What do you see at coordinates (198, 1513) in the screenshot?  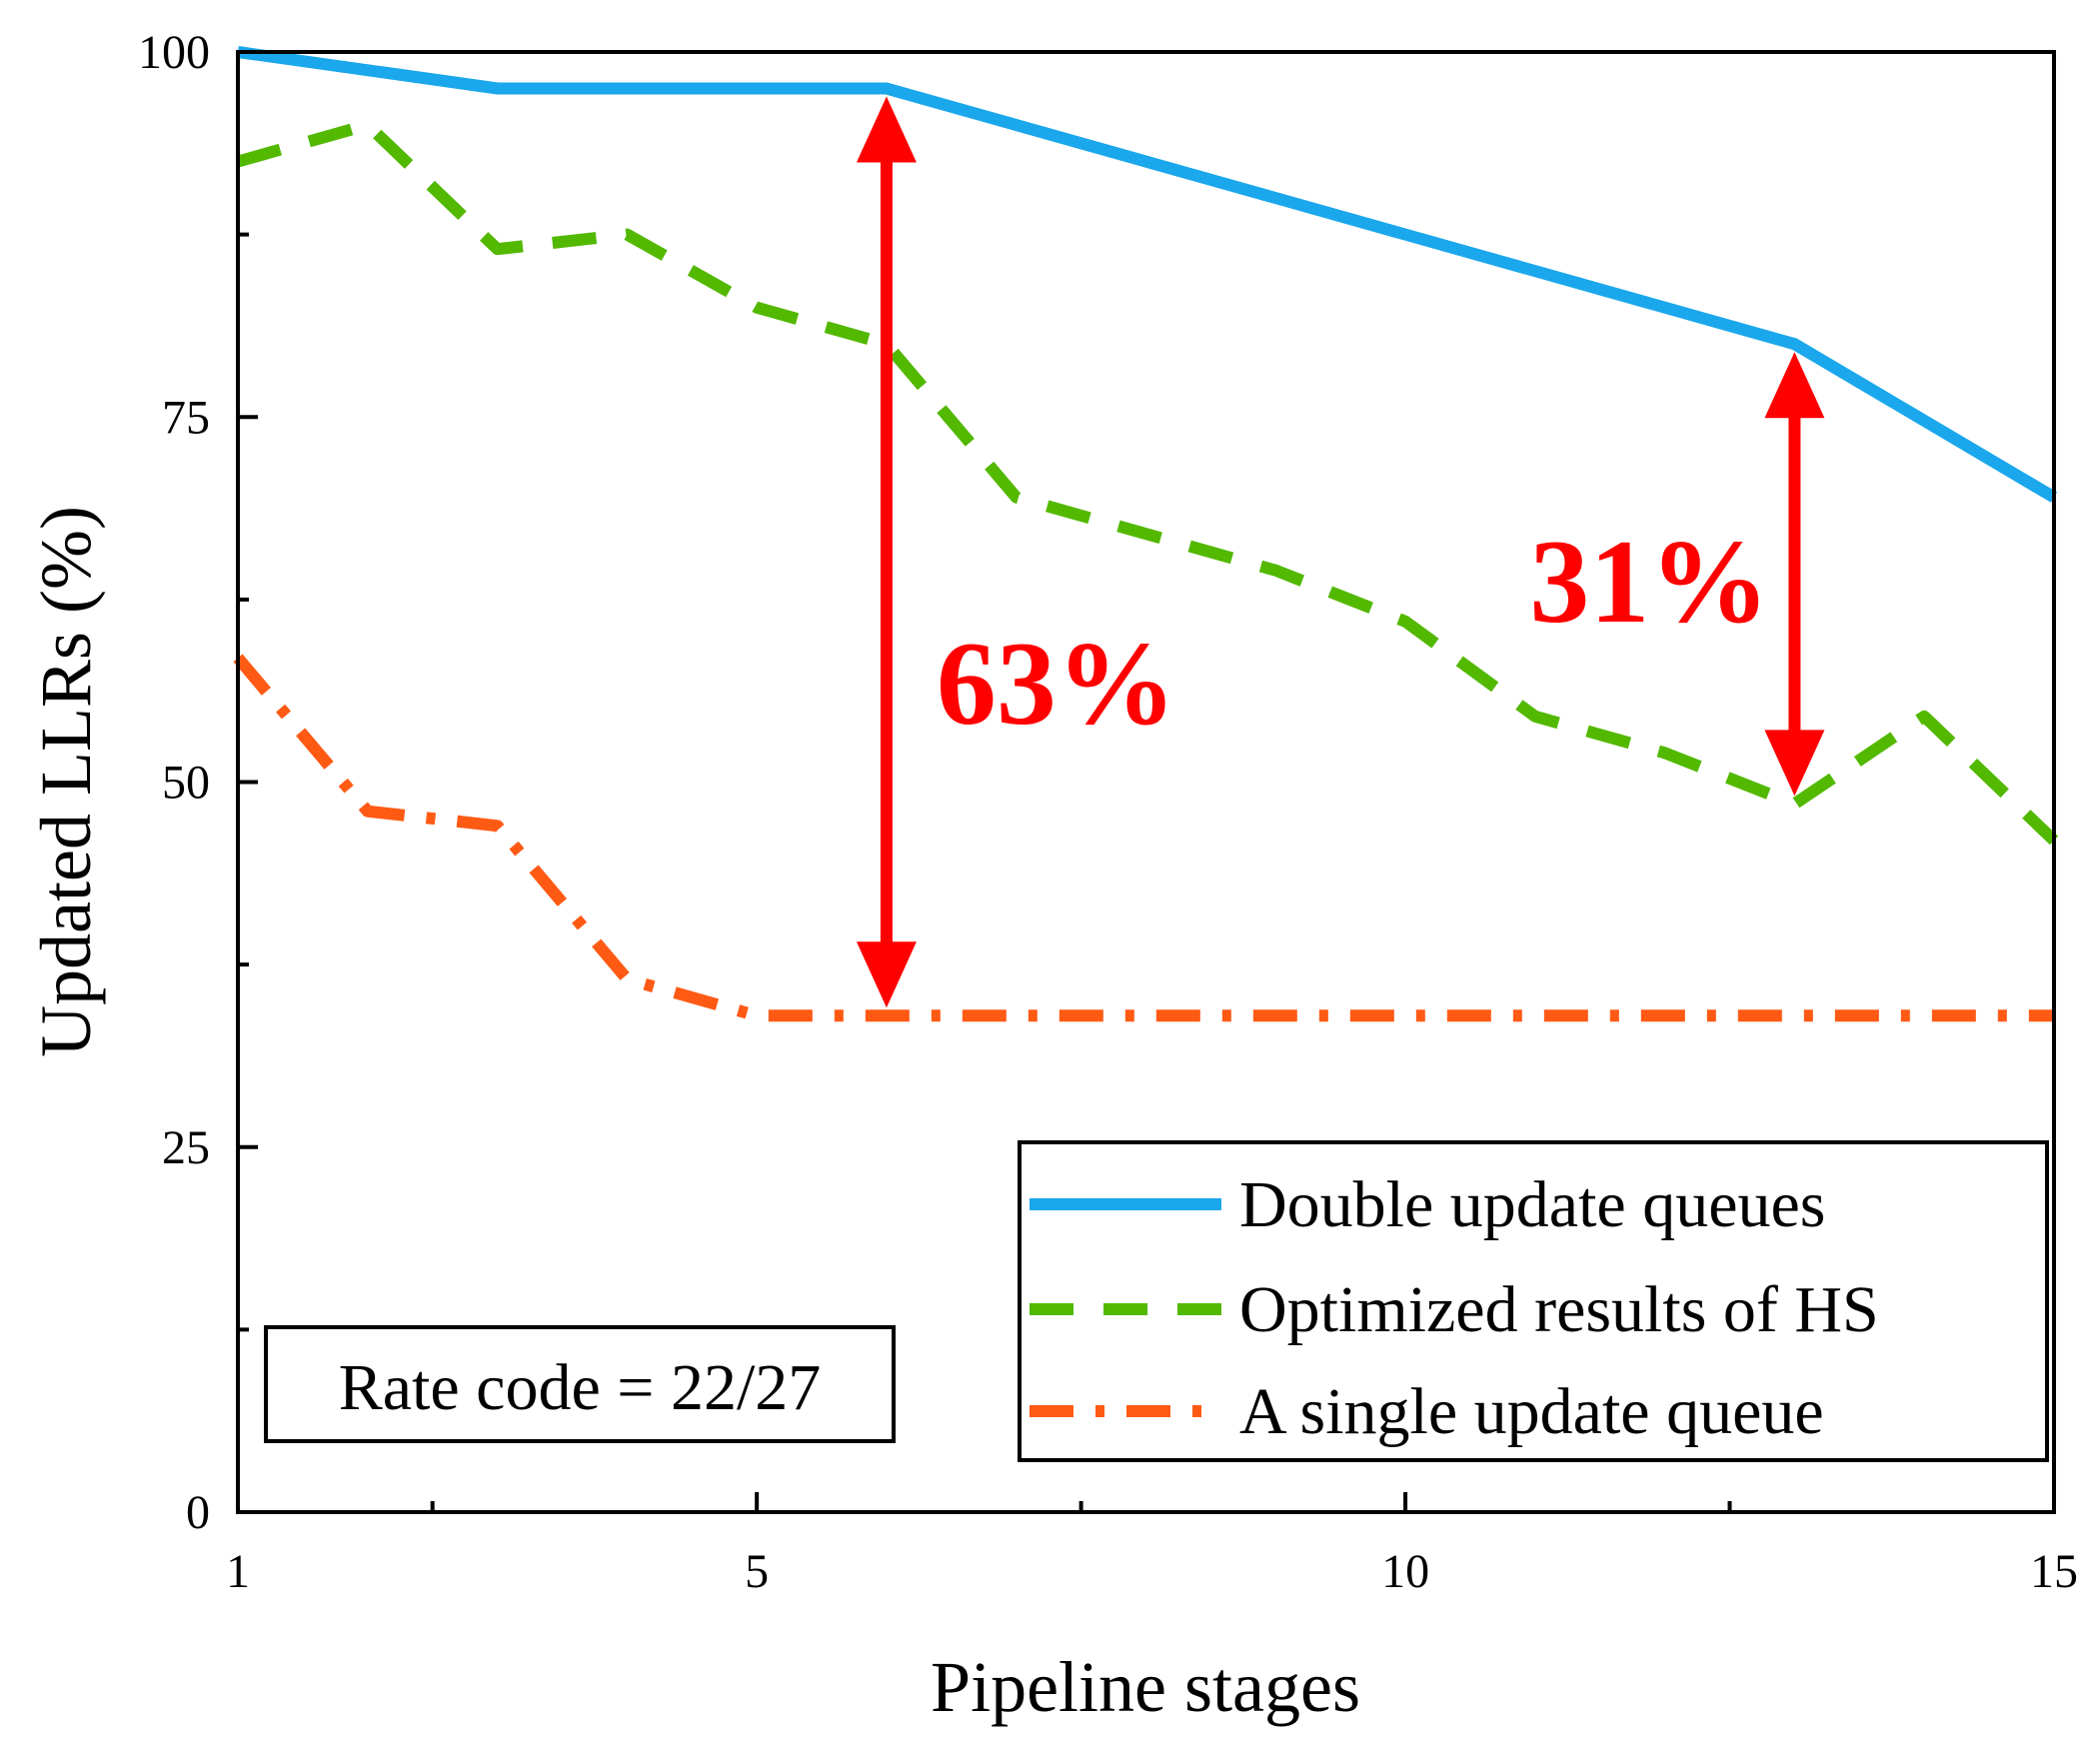 I see `y-tick-label: 0` at bounding box center [198, 1513].